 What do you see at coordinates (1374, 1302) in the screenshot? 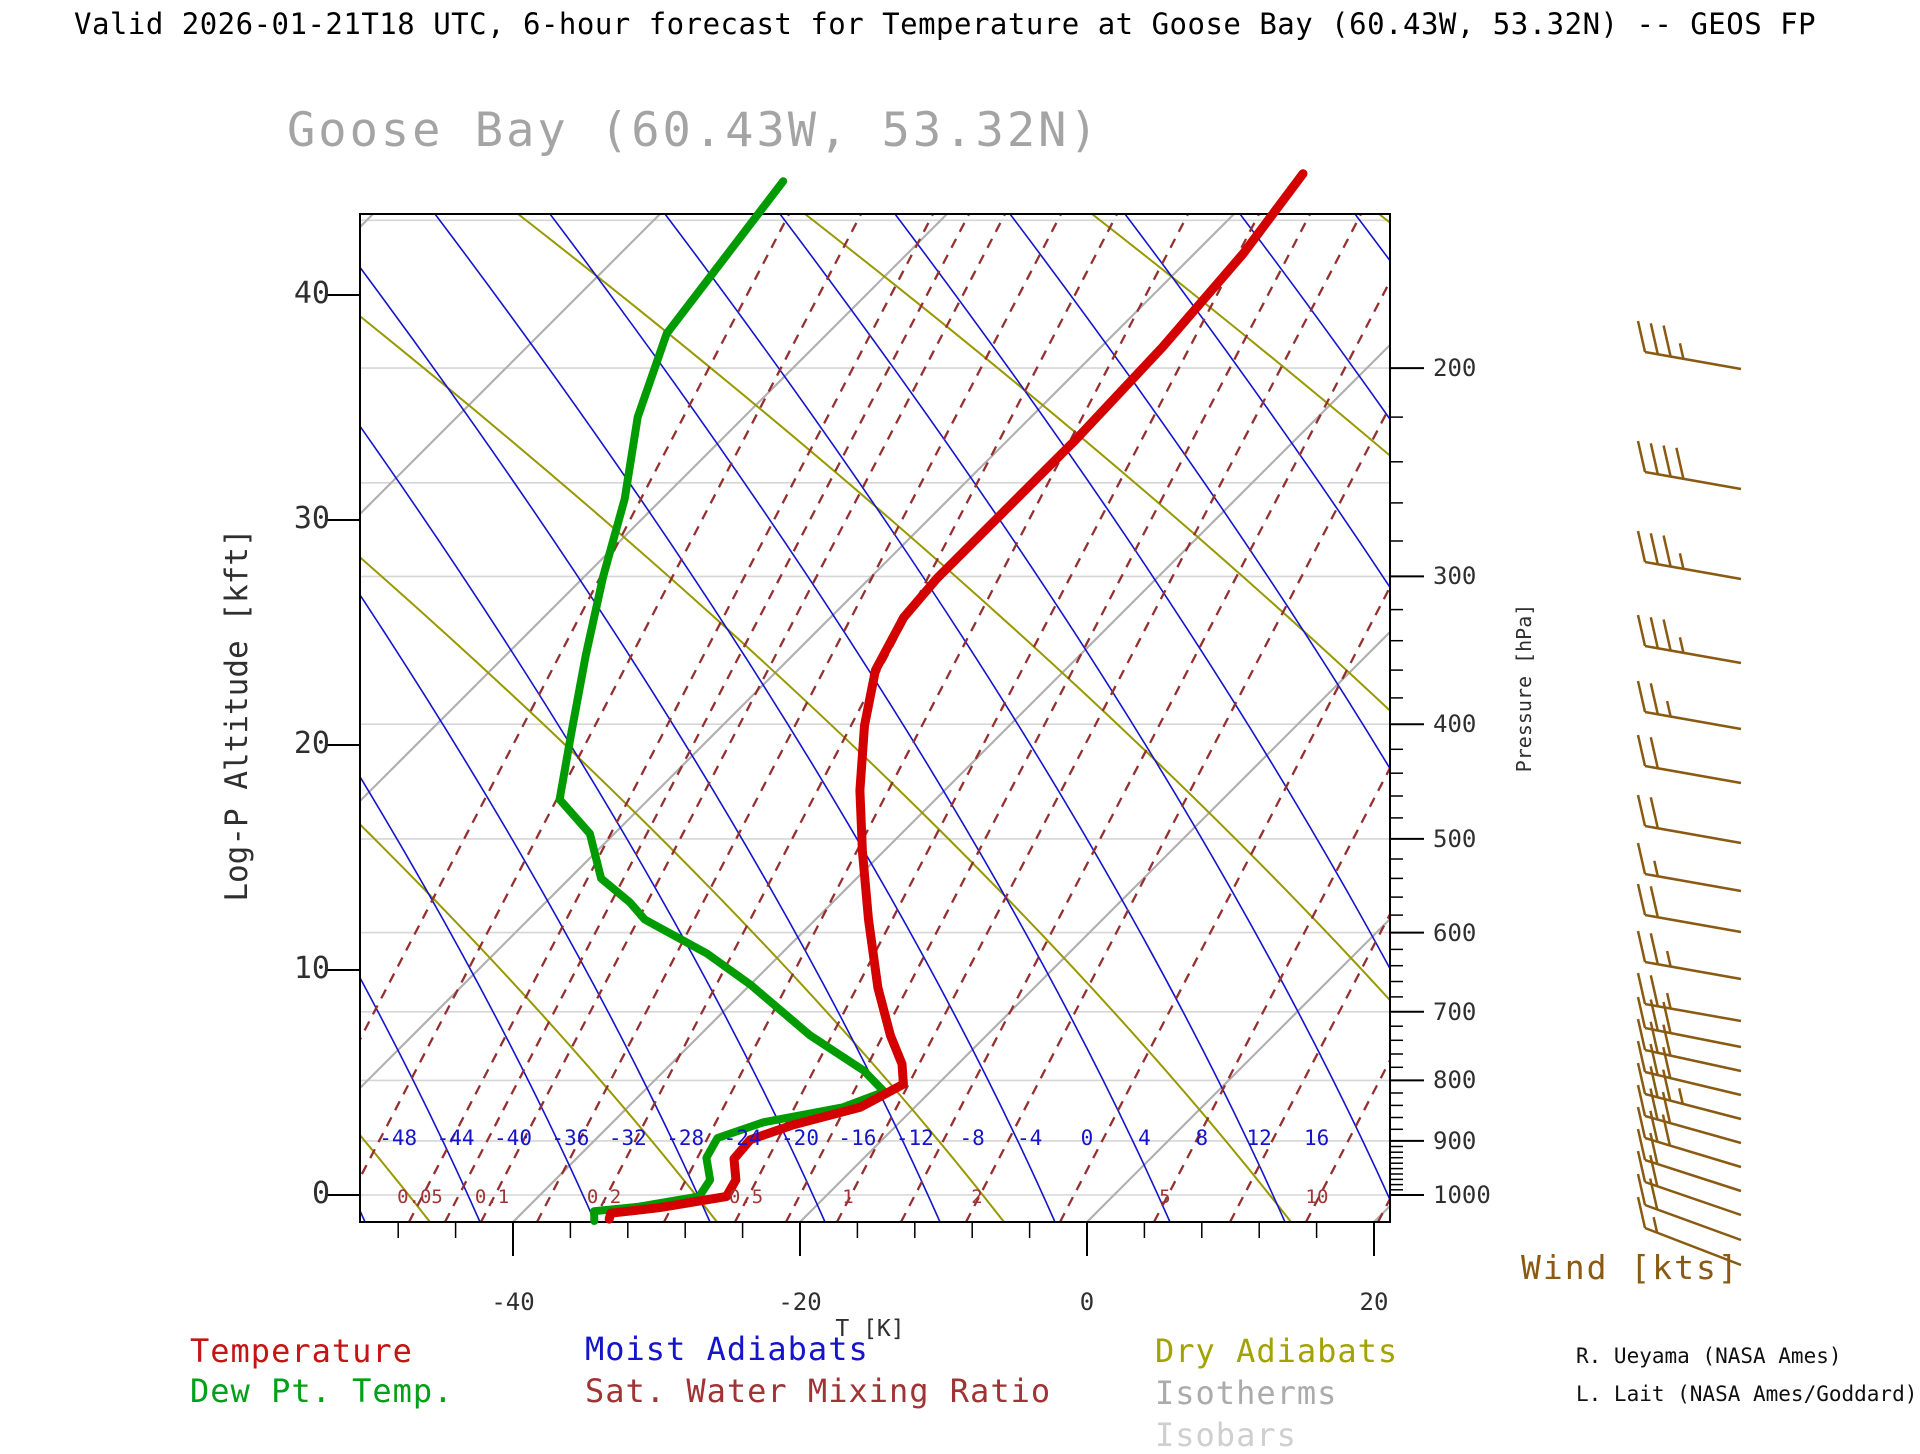
I see `bottom-axis-tick-label: 20` at bounding box center [1374, 1302].